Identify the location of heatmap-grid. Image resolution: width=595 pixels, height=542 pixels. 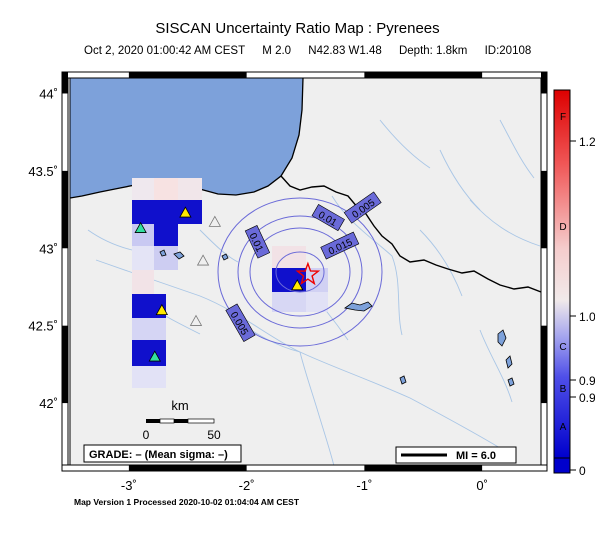
(230, 283).